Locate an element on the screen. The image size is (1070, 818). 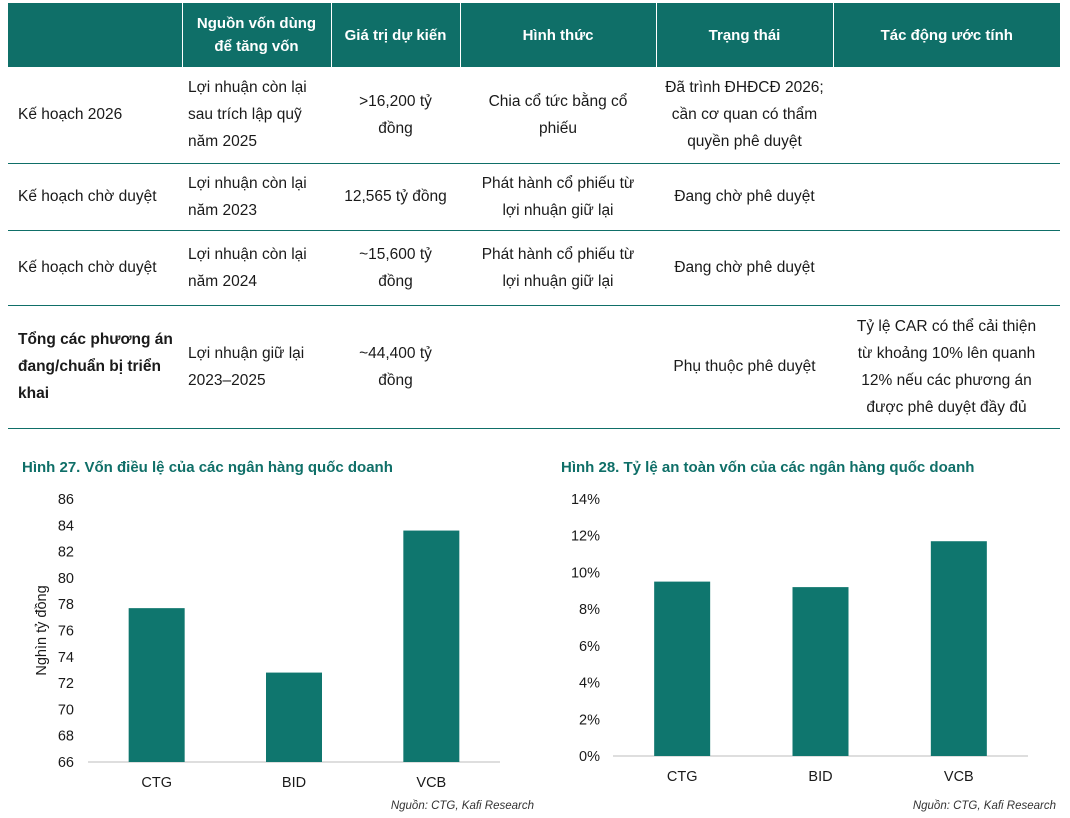
header-cell-status: Trạng thái is located at coordinates (744, 35).